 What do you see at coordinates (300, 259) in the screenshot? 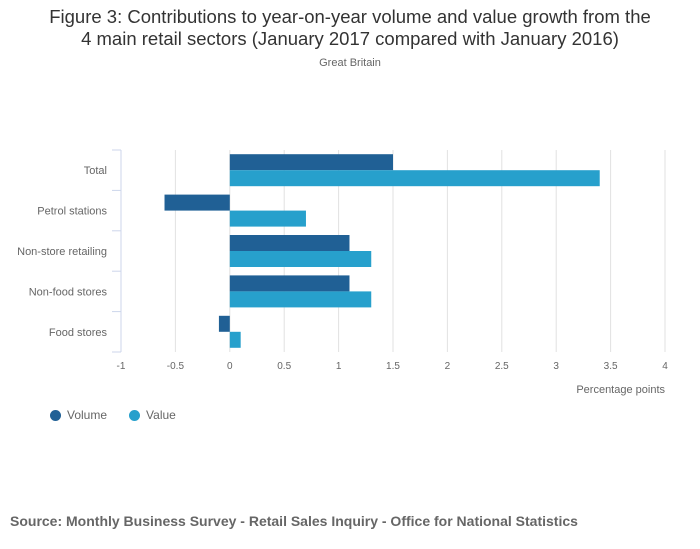
I see `bar-value-non-store-retailing` at bounding box center [300, 259].